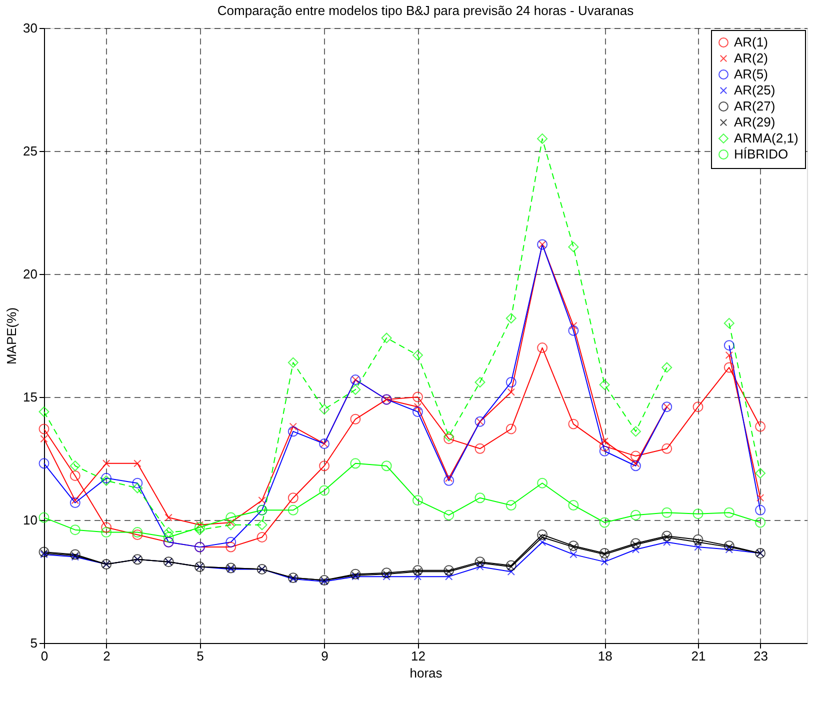  Describe the element at coordinates (44, 656) in the screenshot. I see `x-tick-label: 0` at that location.